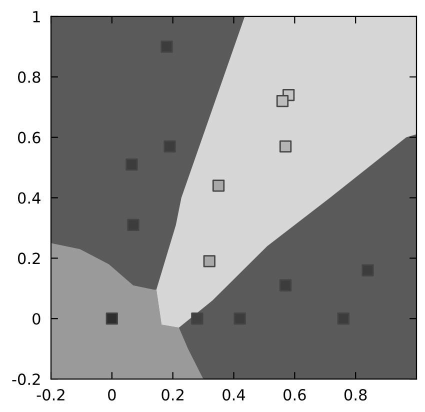  What do you see at coordinates (36, 319) in the screenshot?
I see `y-tick-label: 0` at bounding box center [36, 319].